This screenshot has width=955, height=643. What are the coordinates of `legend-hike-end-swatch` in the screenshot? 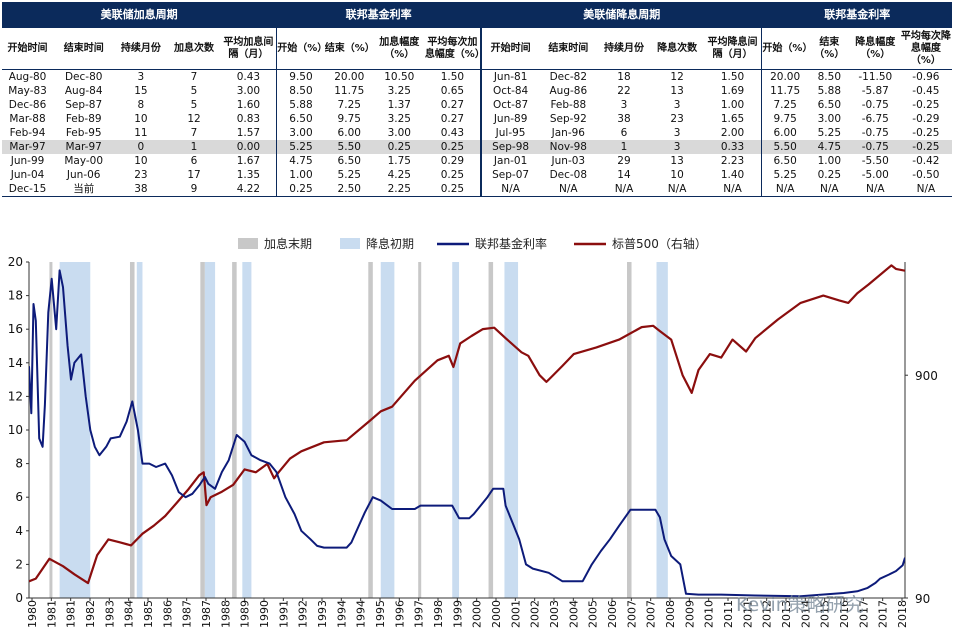 It's located at (248, 243).